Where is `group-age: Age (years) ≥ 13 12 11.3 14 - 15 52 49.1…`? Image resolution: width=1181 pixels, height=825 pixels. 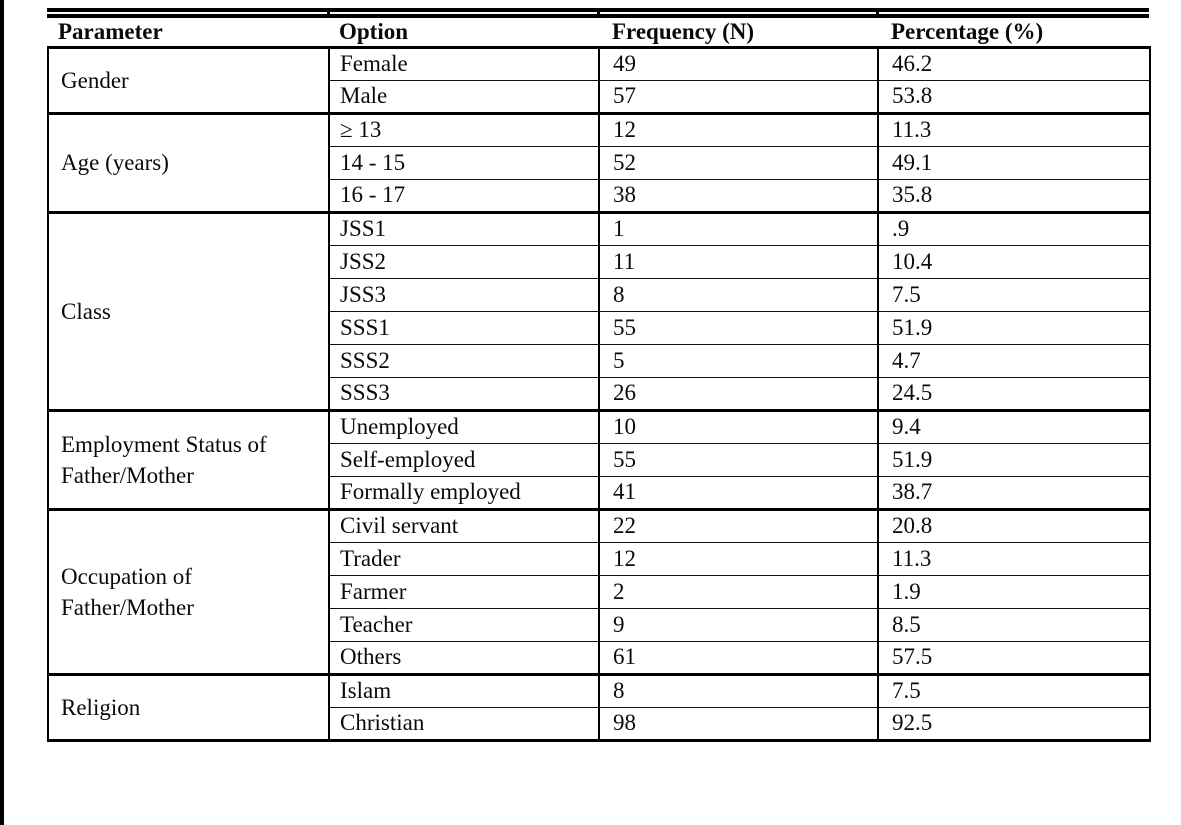
group-age: Age (years) ≥ 13 12 11.3 14 - 15 52 49.1… is located at coordinates (599, 162).